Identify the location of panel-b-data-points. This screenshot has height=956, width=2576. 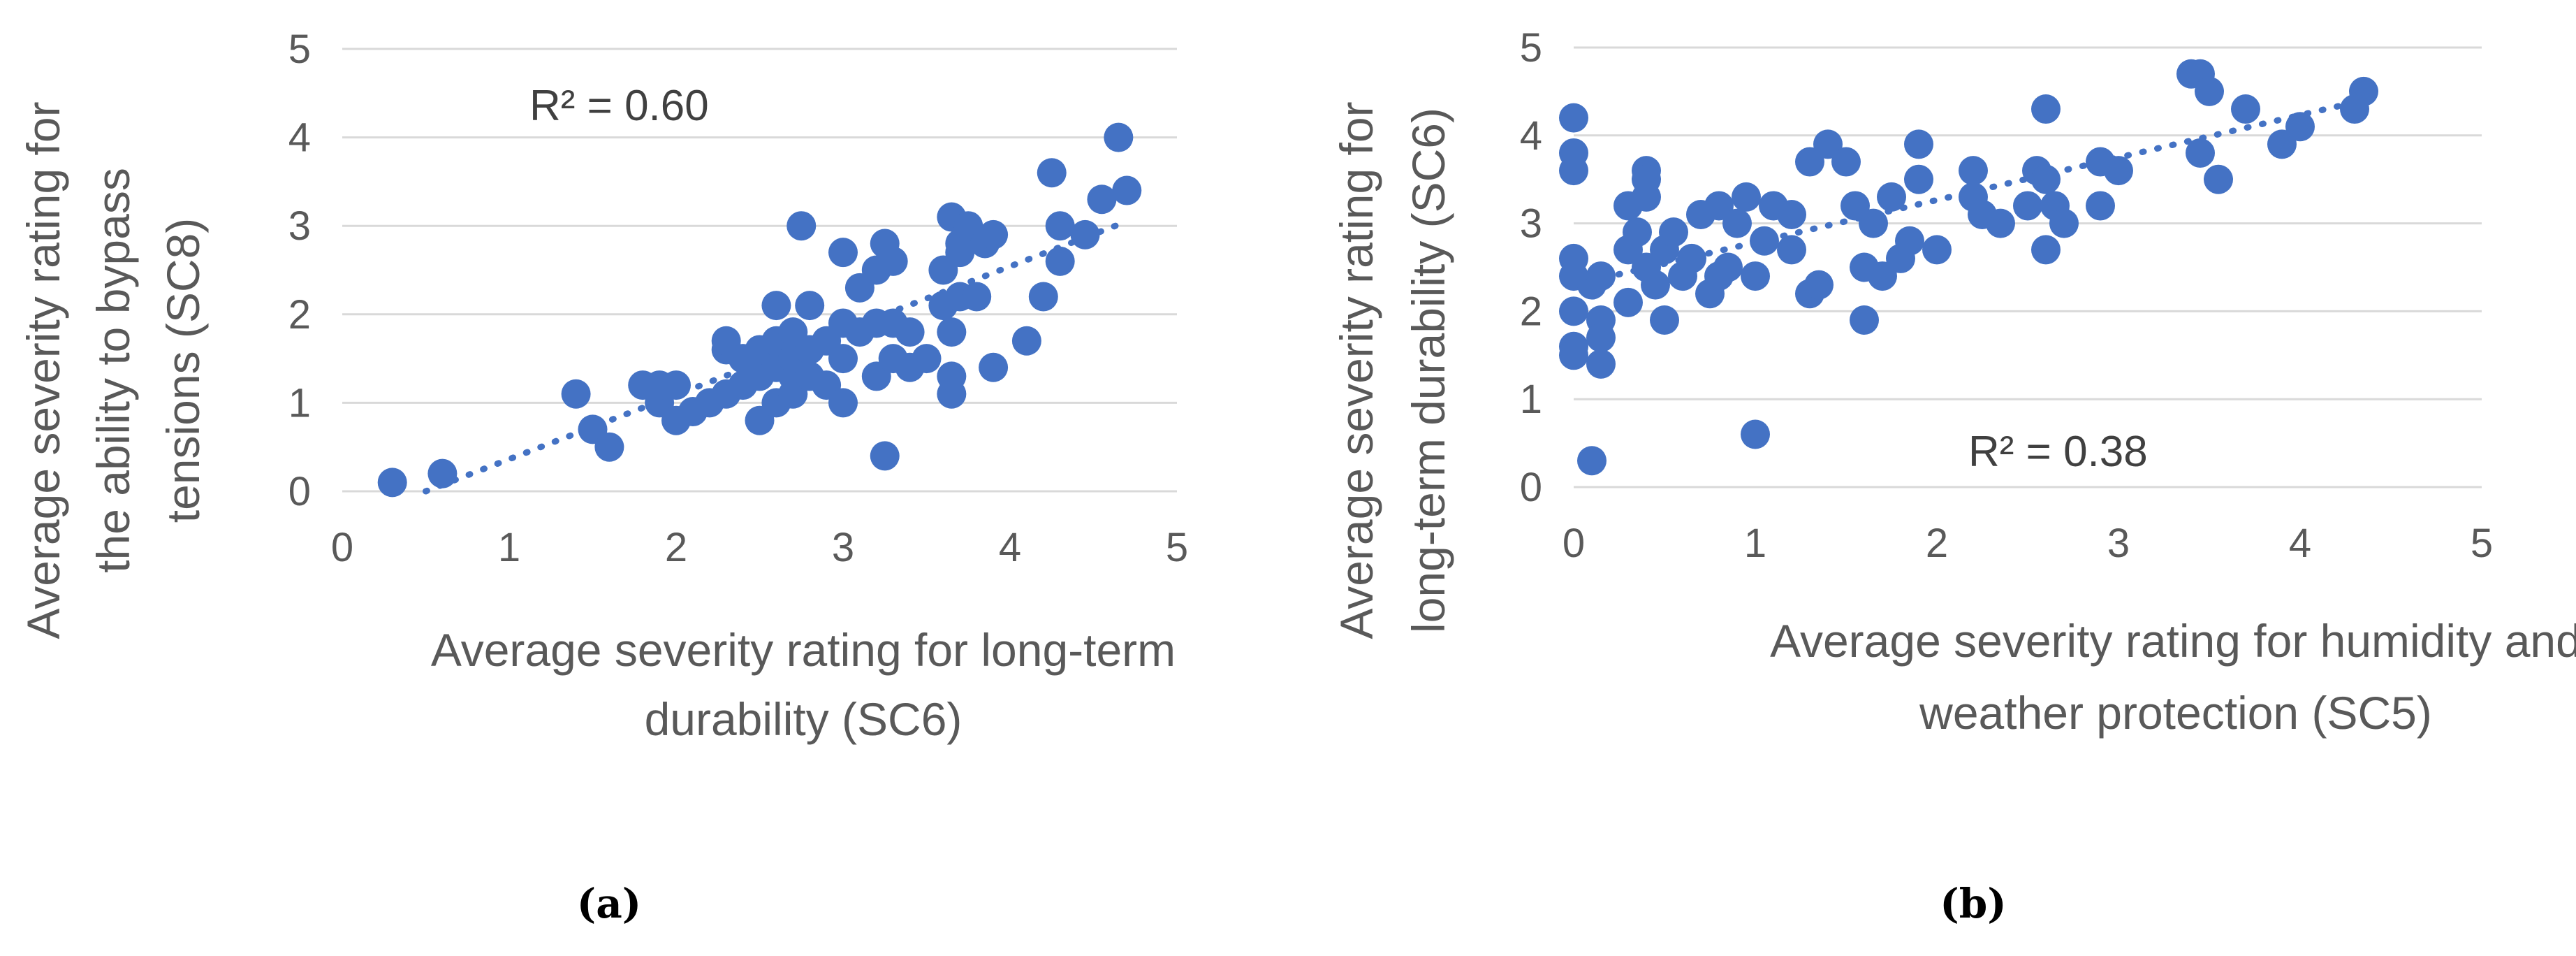
(1969, 267).